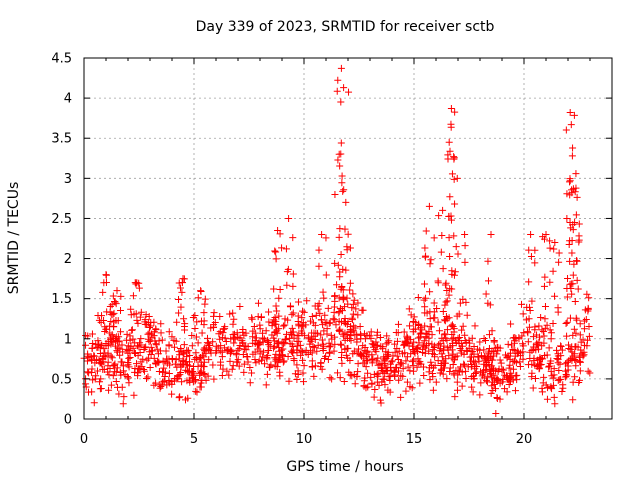 Image resolution: width=640 pixels, height=480 pixels. I want to click on y-tick-label: 1, so click(68, 339).